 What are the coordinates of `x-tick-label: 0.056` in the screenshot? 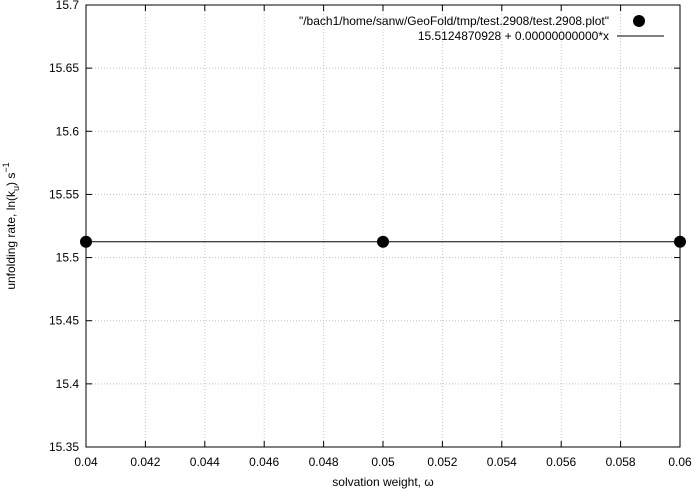 It's located at (561, 462).